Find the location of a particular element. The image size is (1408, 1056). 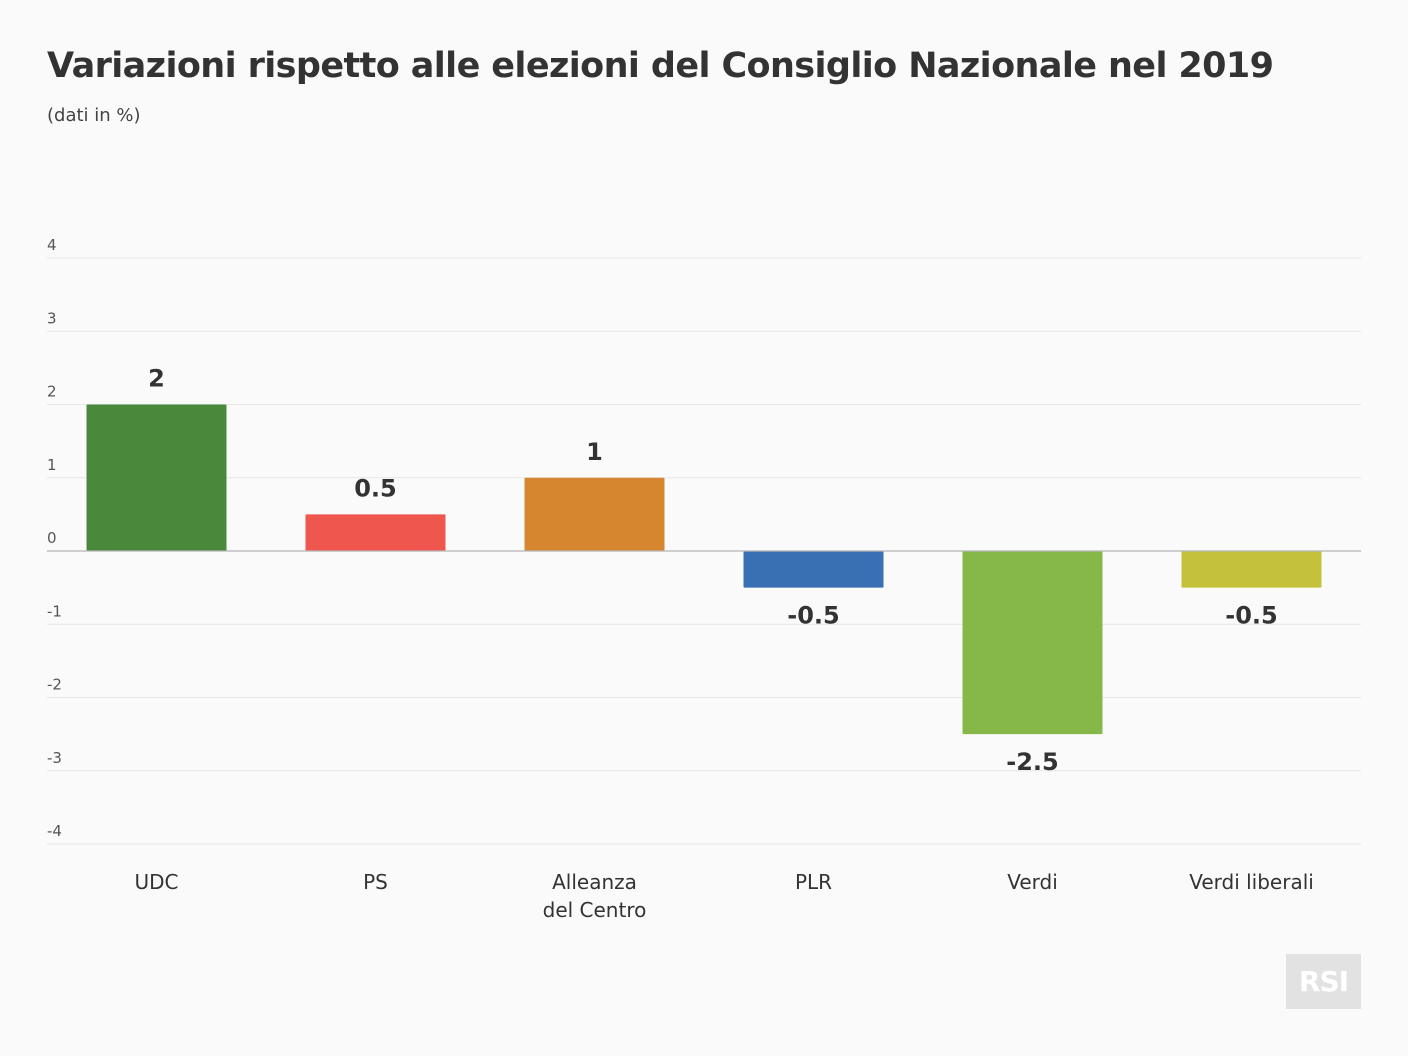

y-tick-label: 1 is located at coordinates (52, 465).